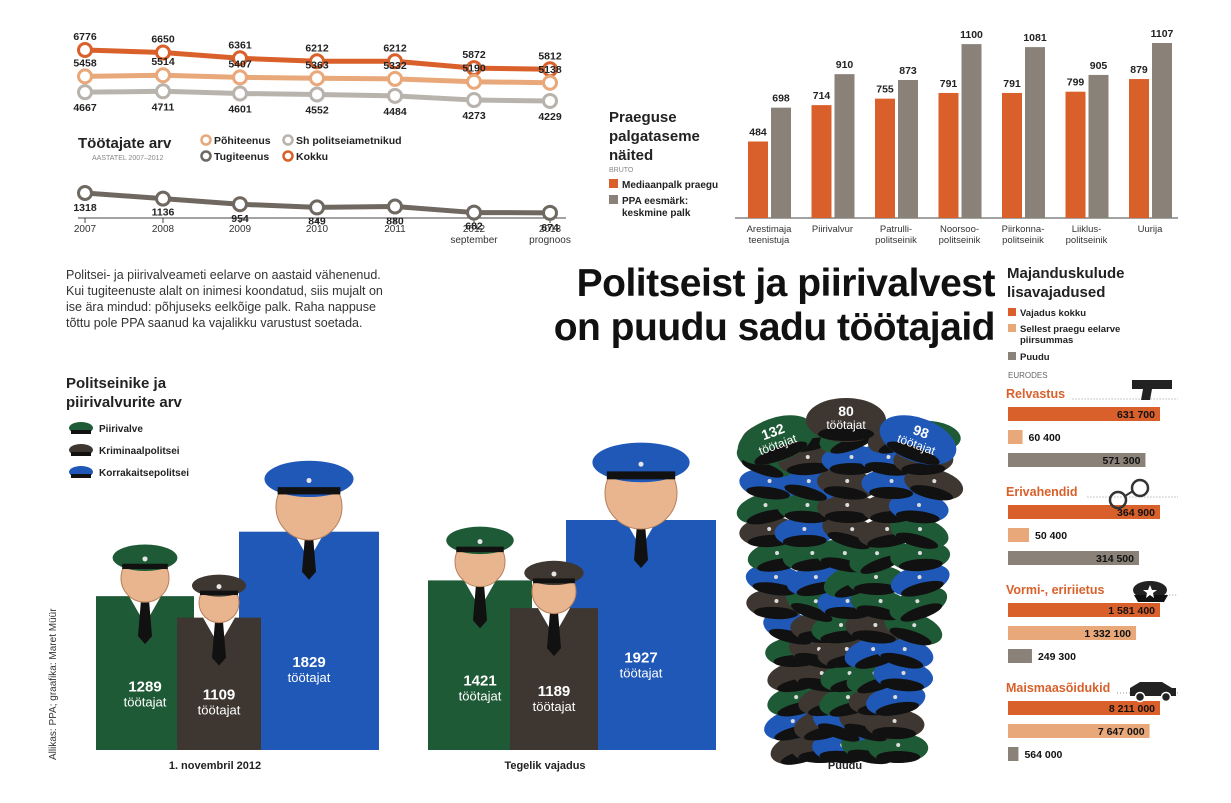 Image resolution: width=1231 pixels, height=803 pixels. Describe the element at coordinates (474, 229) in the screenshot. I see `x-tick-label: 2012` at that location.